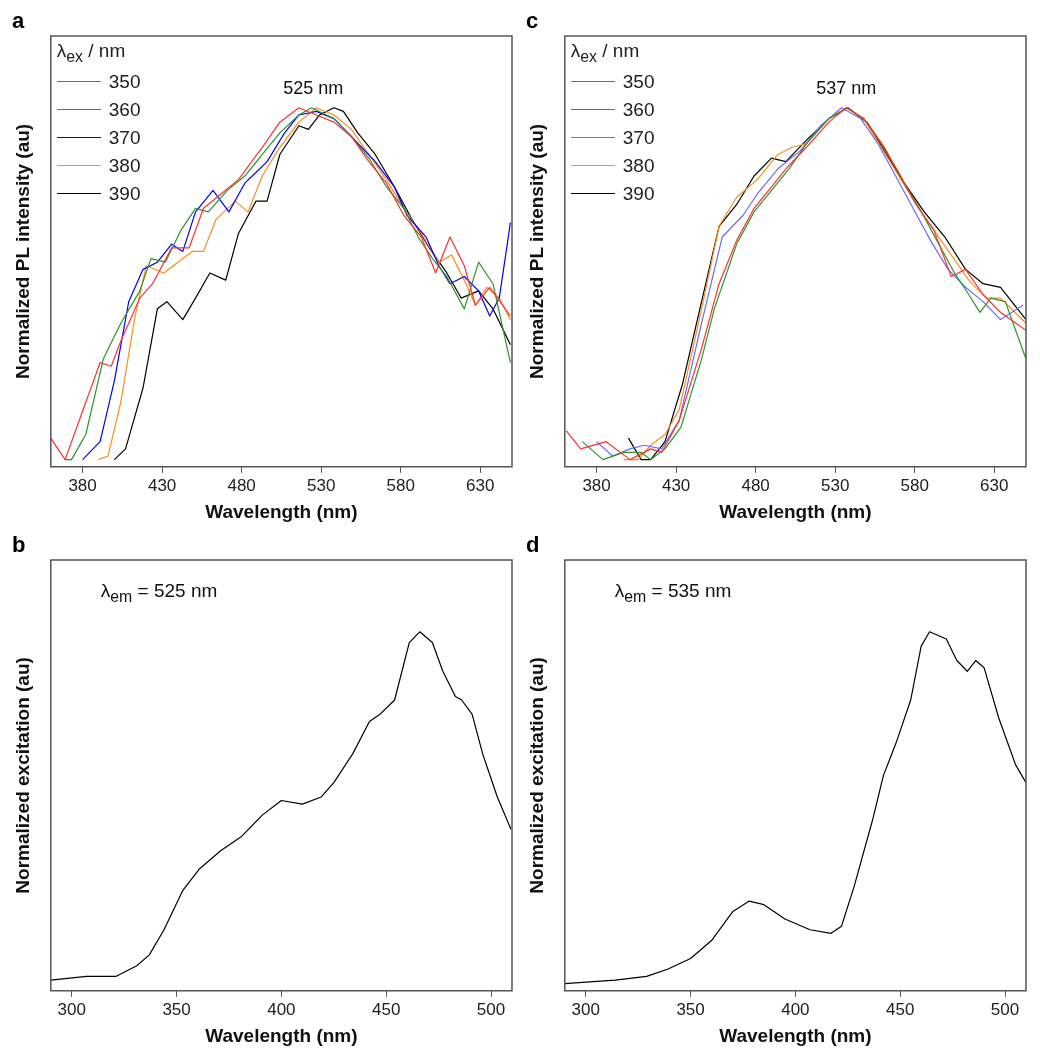 This screenshot has height=1059, width=1040. Describe the element at coordinates (846, 87) in the screenshot. I see `annotation: 537 nm` at that location.